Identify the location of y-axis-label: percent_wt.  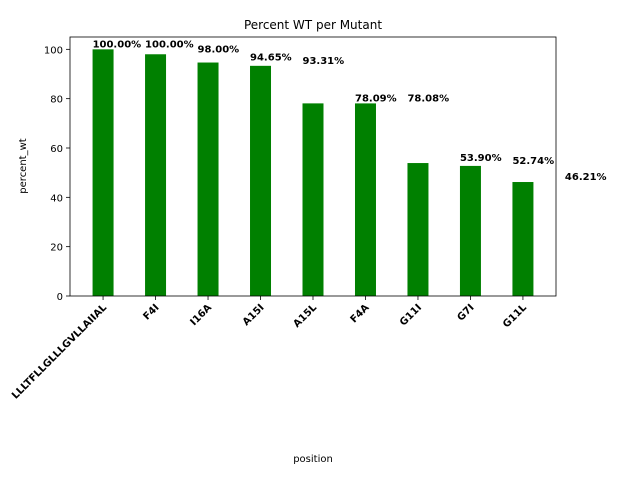
(23, 165).